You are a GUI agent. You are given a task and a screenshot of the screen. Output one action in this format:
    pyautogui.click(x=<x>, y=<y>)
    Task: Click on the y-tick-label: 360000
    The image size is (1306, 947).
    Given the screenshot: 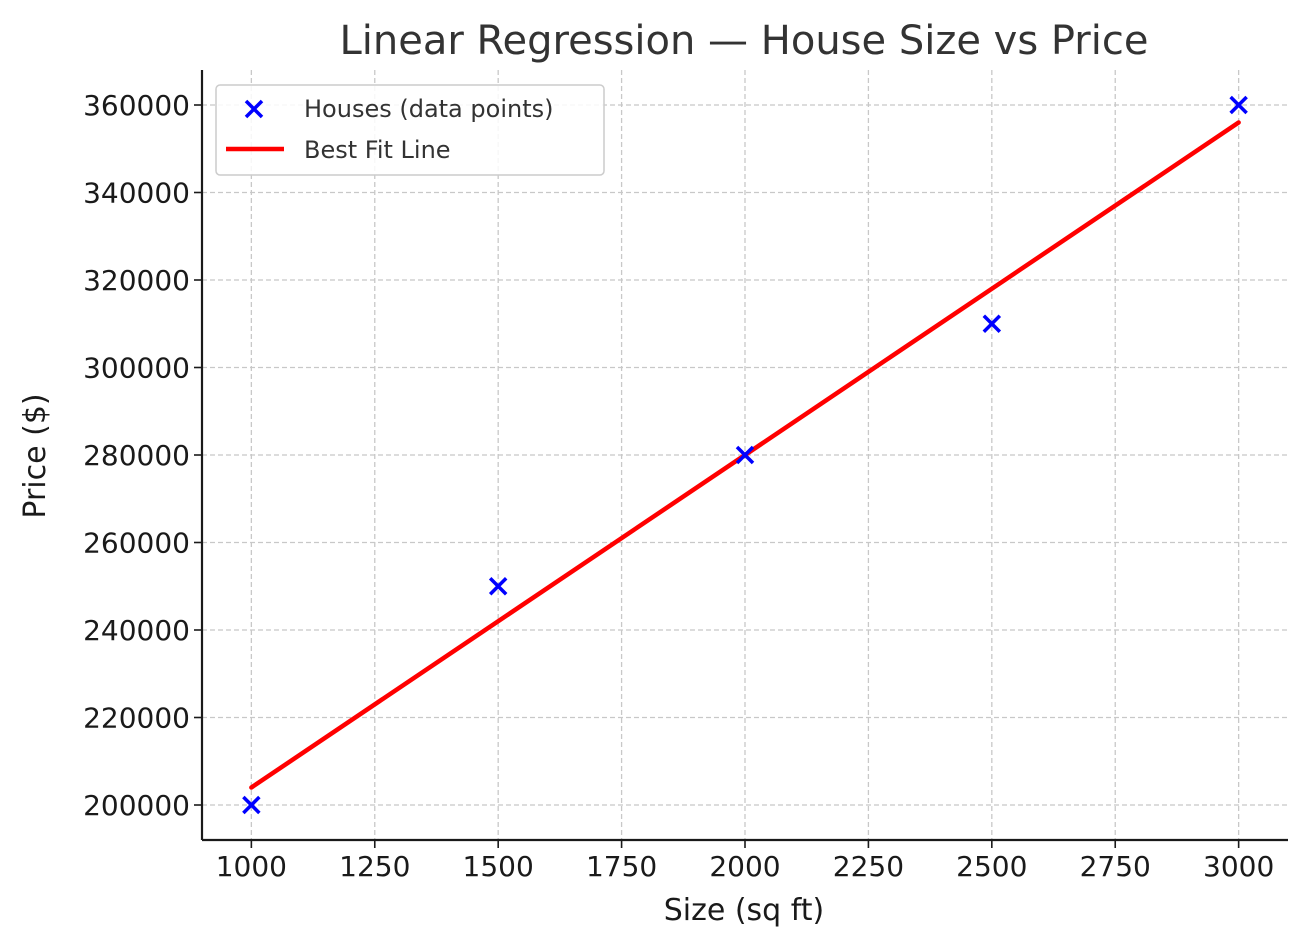 What is the action you would take?
    pyautogui.click(x=136, y=105)
    